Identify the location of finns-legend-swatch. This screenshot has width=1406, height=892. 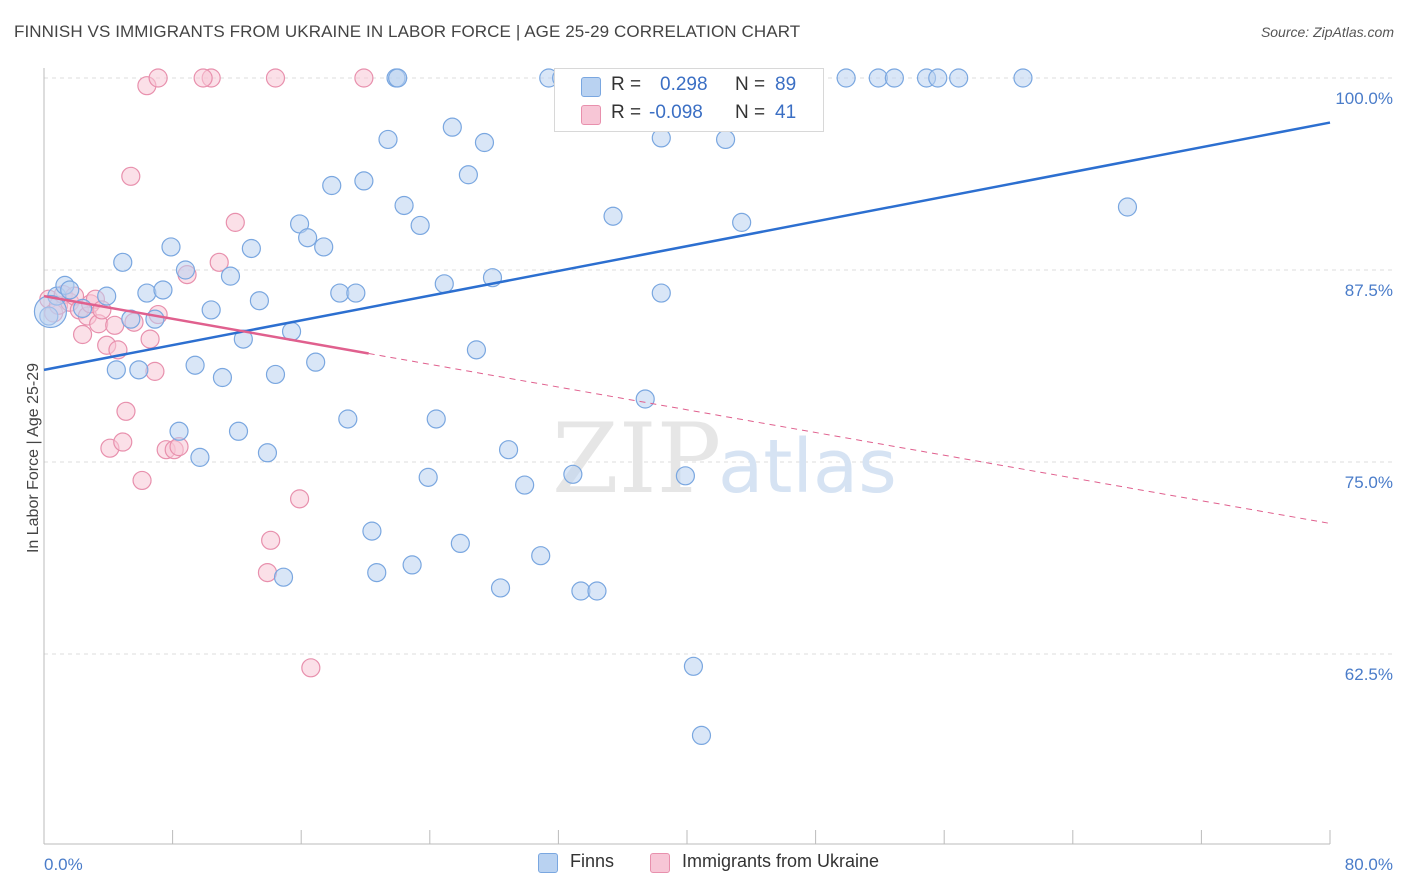
(548, 863).